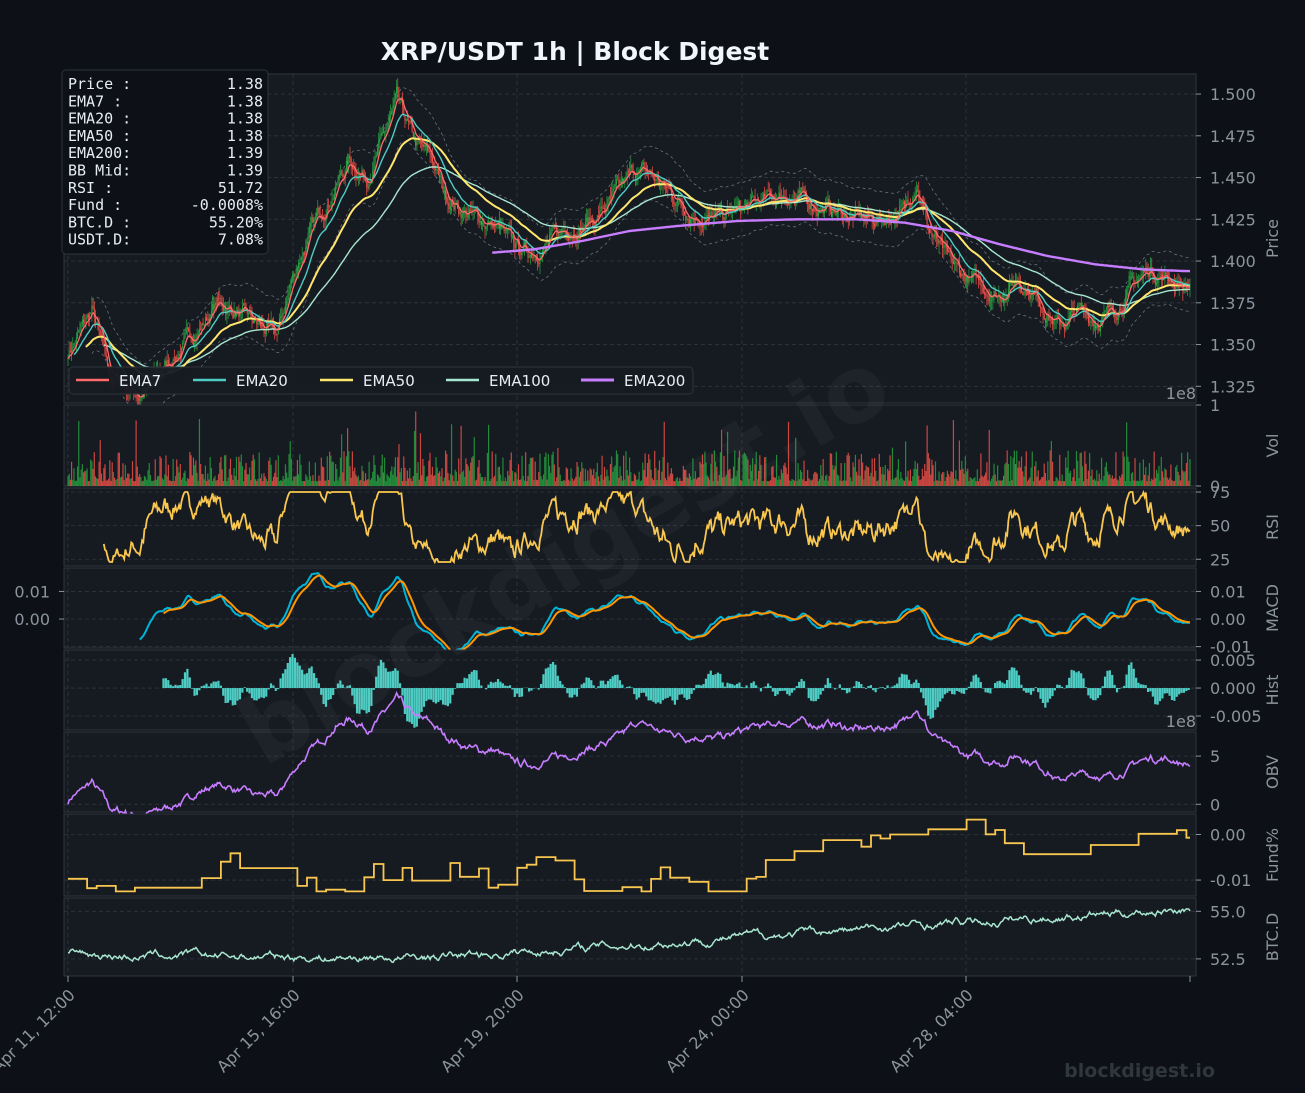 This screenshot has width=1305, height=1093. I want to click on info-label-6: RSI :, so click(90, 188).